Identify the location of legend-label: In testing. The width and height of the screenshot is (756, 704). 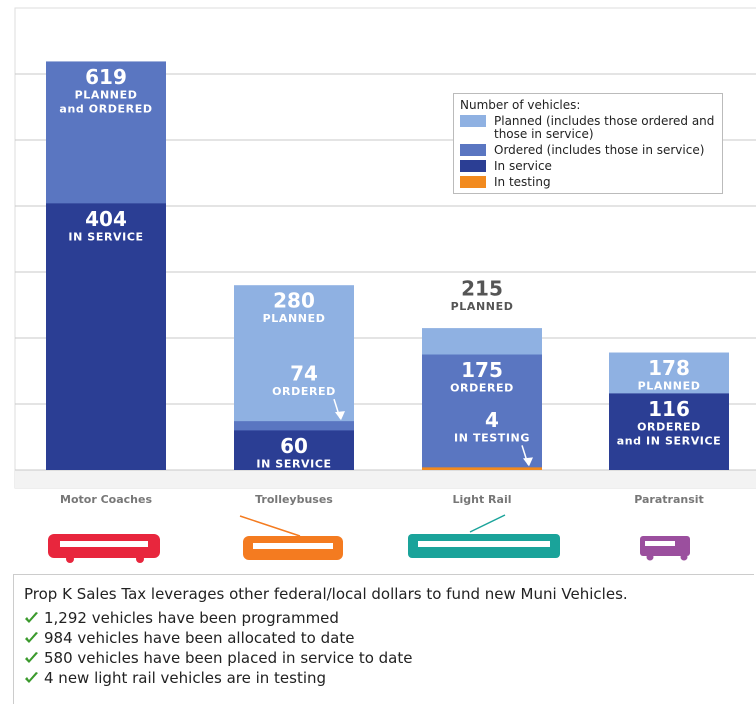
(522, 182).